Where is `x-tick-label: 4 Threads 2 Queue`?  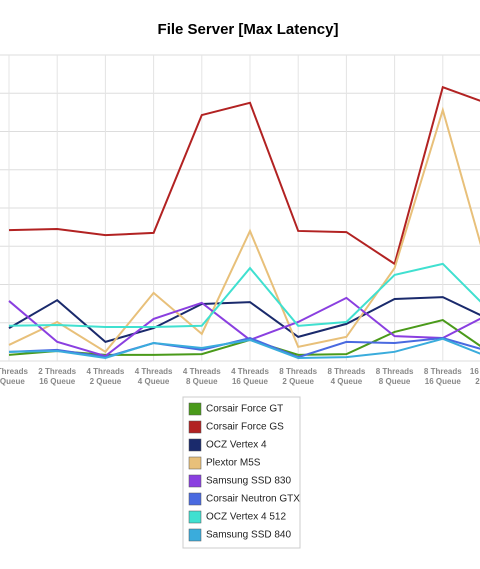 x-tick-label: 4 Threads 2 Queue is located at coordinates (106, 376).